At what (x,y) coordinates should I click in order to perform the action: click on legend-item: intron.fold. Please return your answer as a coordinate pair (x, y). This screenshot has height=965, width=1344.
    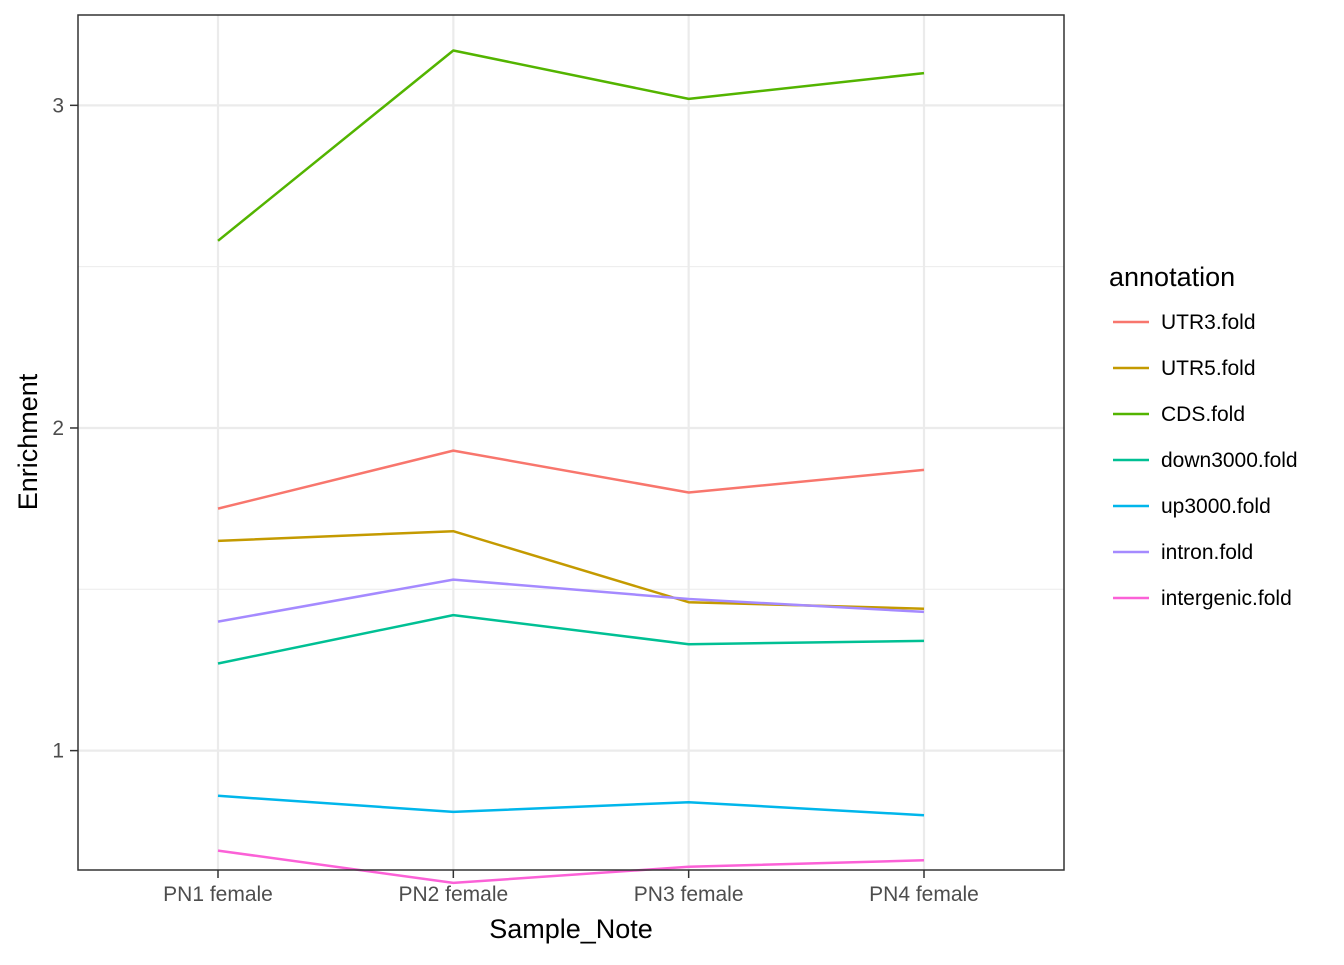
    Looking at the image, I should click on (1183, 552).